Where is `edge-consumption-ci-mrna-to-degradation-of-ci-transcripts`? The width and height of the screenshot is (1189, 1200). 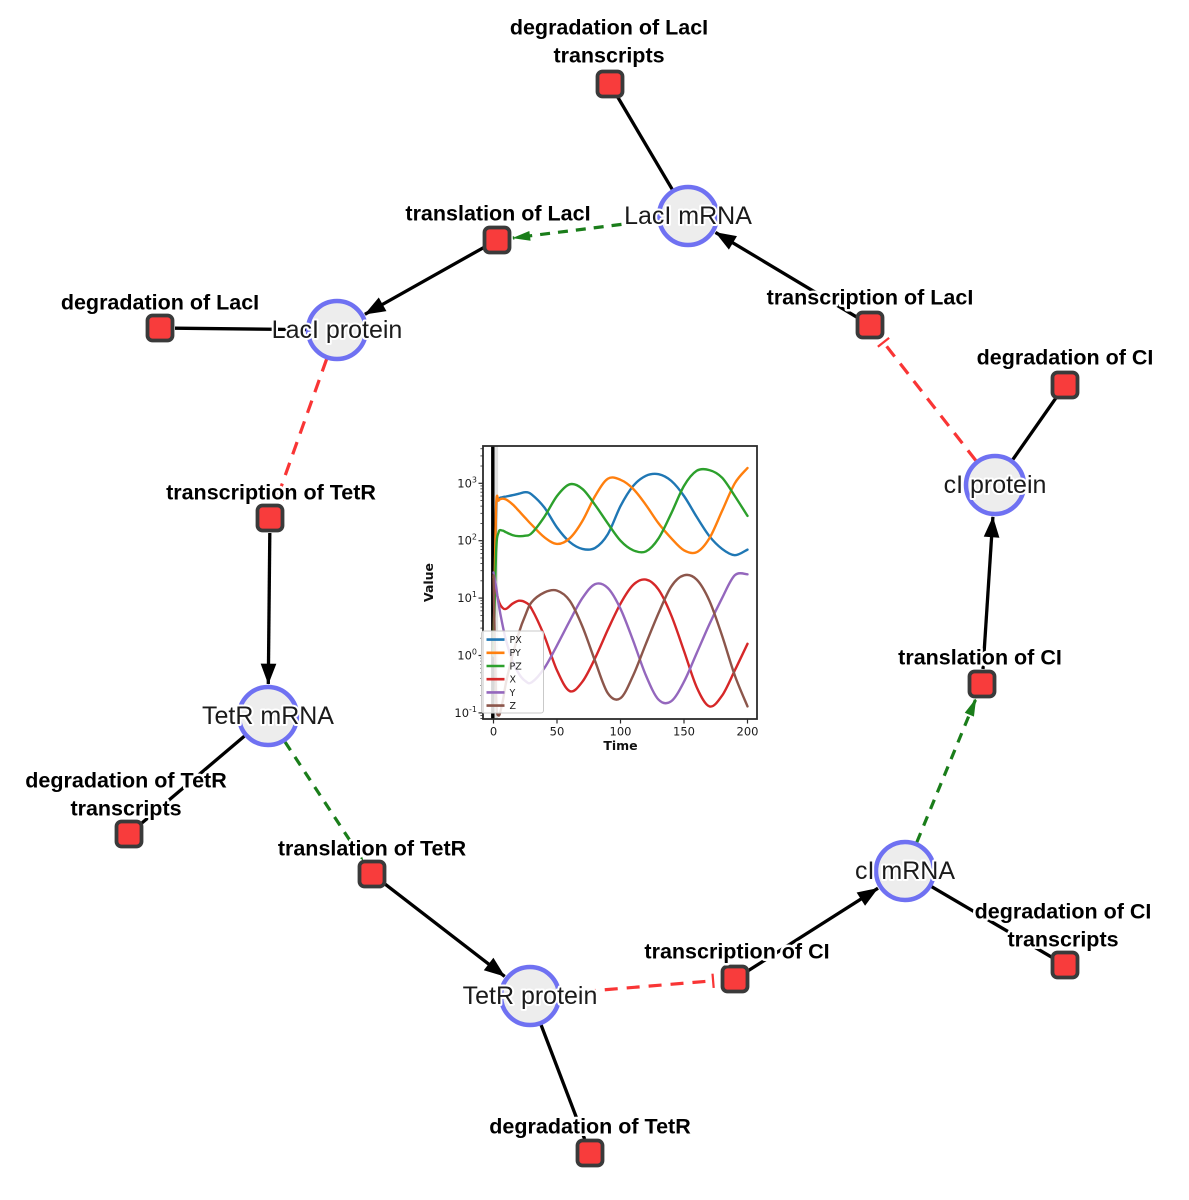 edge-consumption-ci-mrna-to-degradation-of-ci-transcripts is located at coordinates (991, 922).